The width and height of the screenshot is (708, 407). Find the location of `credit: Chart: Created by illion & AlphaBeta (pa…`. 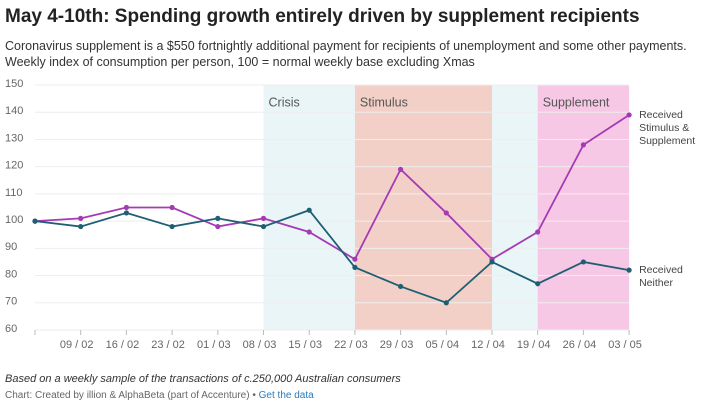

credit: Chart: Created by illion & AlphaBeta (pa… is located at coordinates (159, 395).